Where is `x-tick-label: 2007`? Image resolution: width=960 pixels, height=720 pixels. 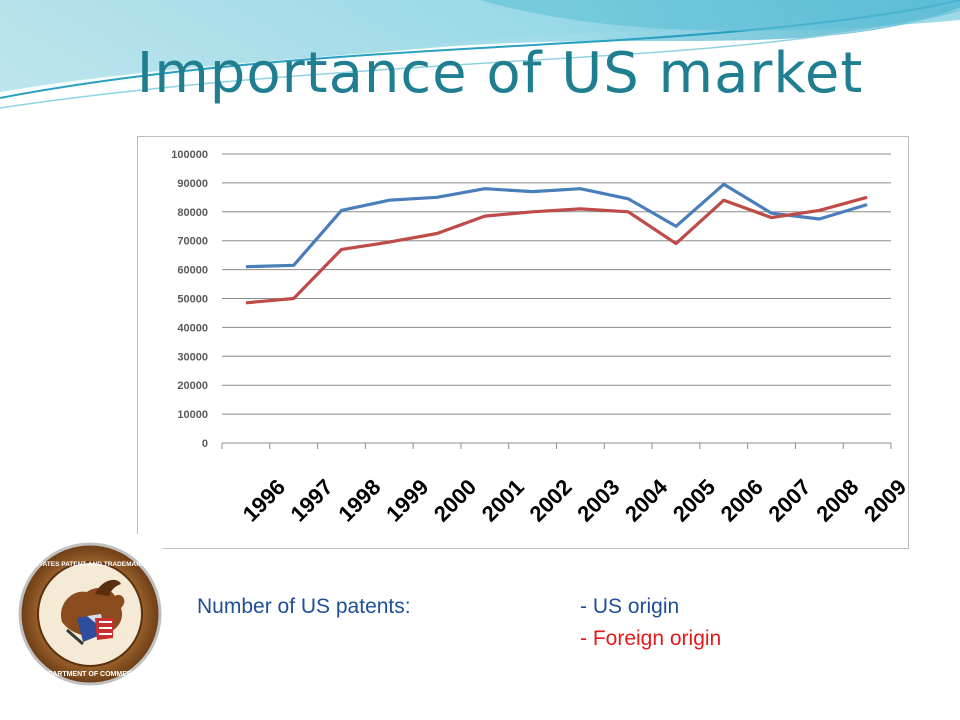 x-tick-label: 2007 is located at coordinates (789, 500).